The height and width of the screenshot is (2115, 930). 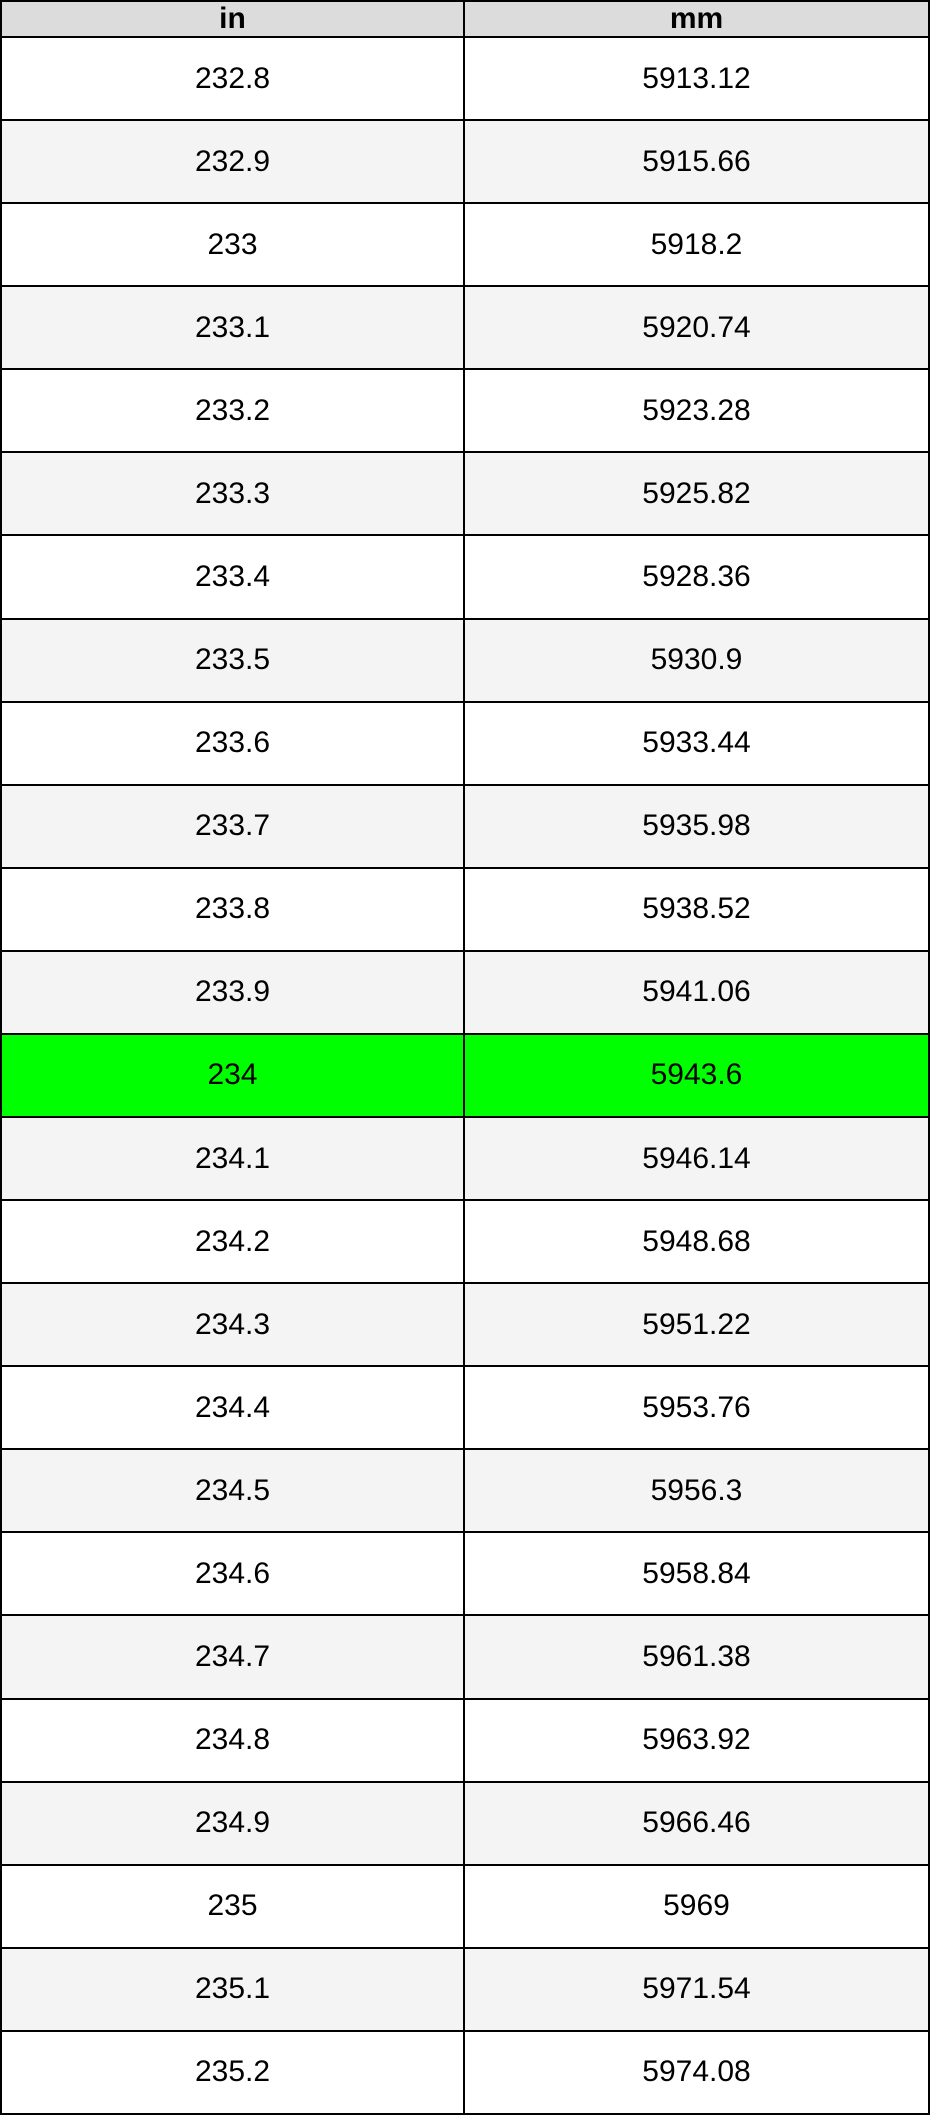 I want to click on table-cell: 5913.12, so click(x=696, y=78).